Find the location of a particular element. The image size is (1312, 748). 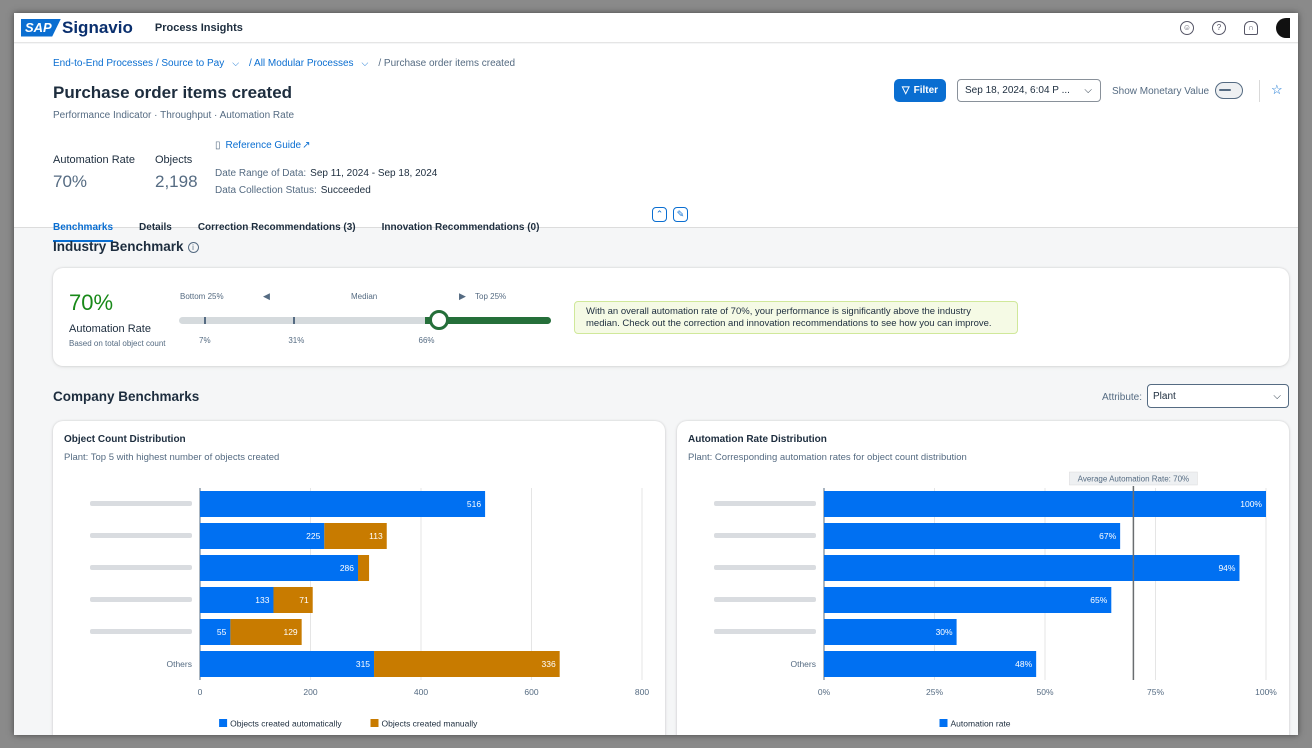

automation-rate-label: Automation Rate is located at coordinates (94, 160).